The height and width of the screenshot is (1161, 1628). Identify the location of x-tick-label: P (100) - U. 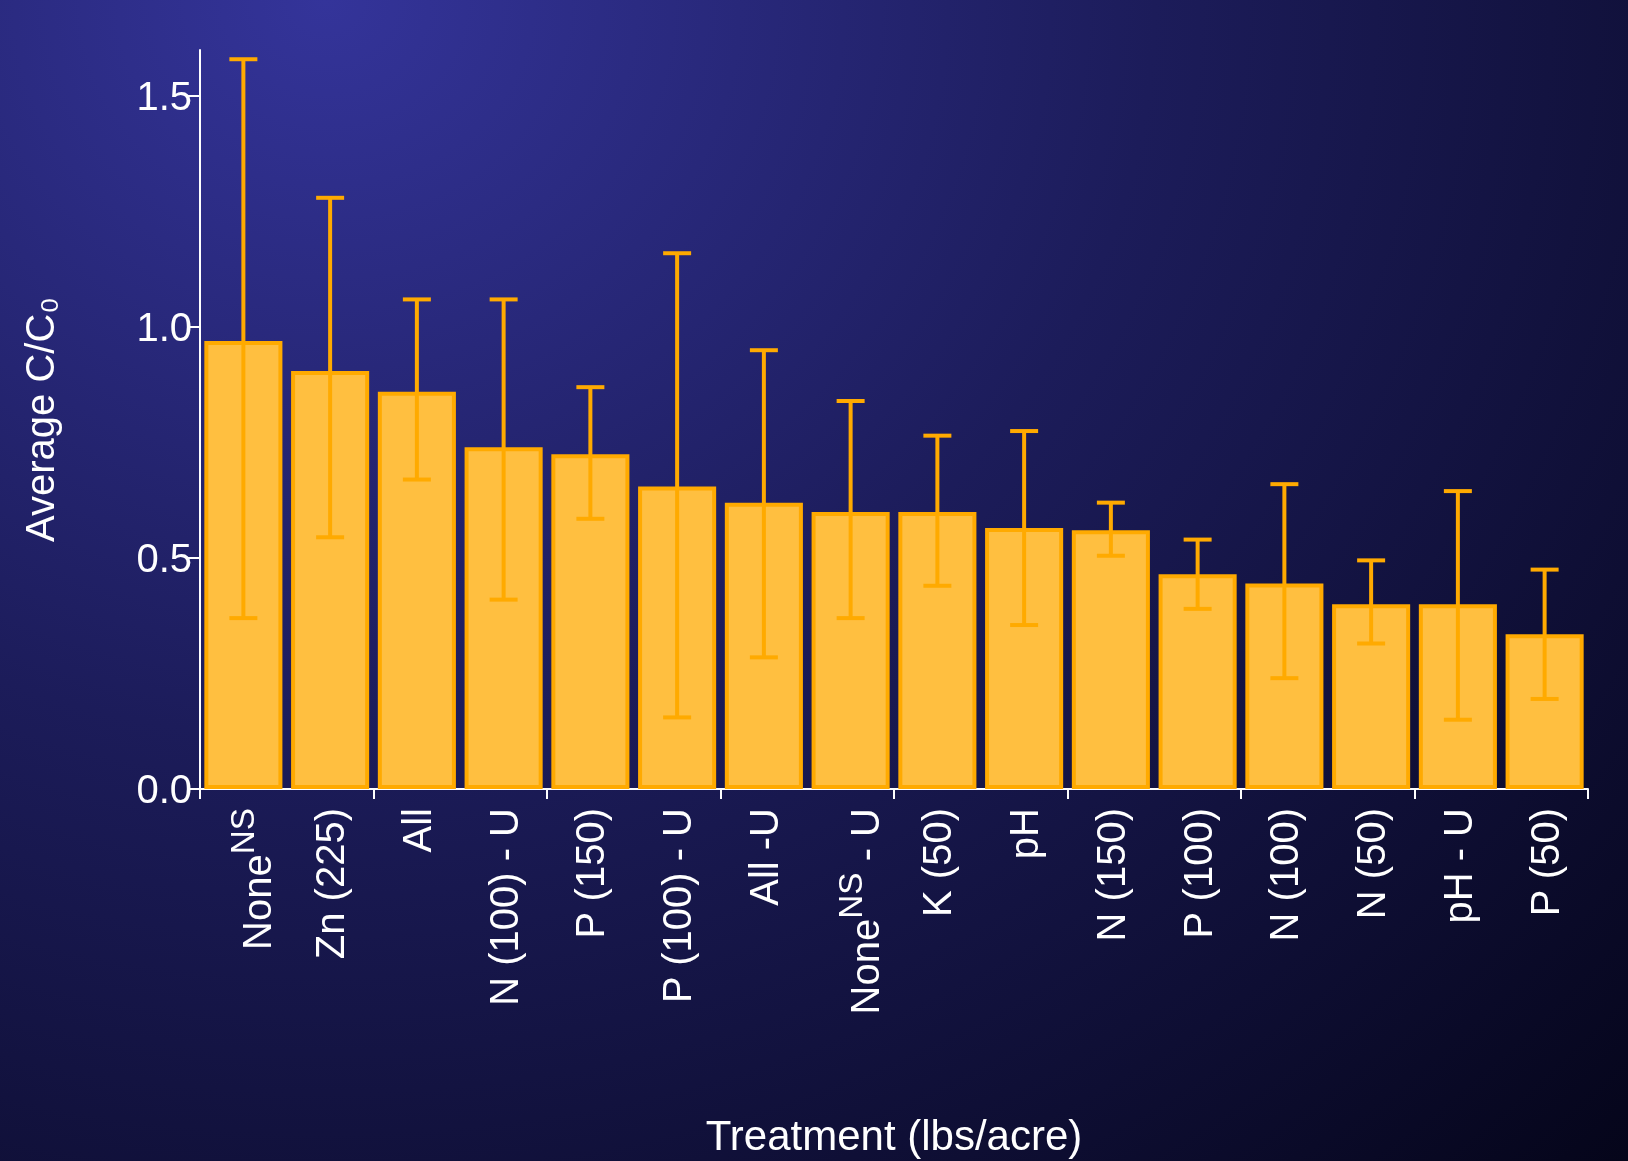
(677, 905).